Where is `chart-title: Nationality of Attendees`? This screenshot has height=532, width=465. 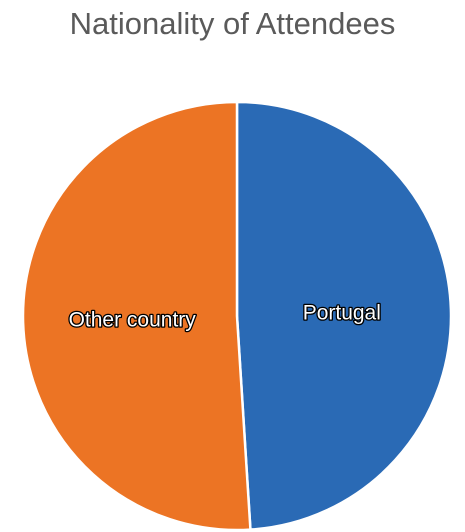
chart-title: Nationality of Attendees is located at coordinates (232, 23).